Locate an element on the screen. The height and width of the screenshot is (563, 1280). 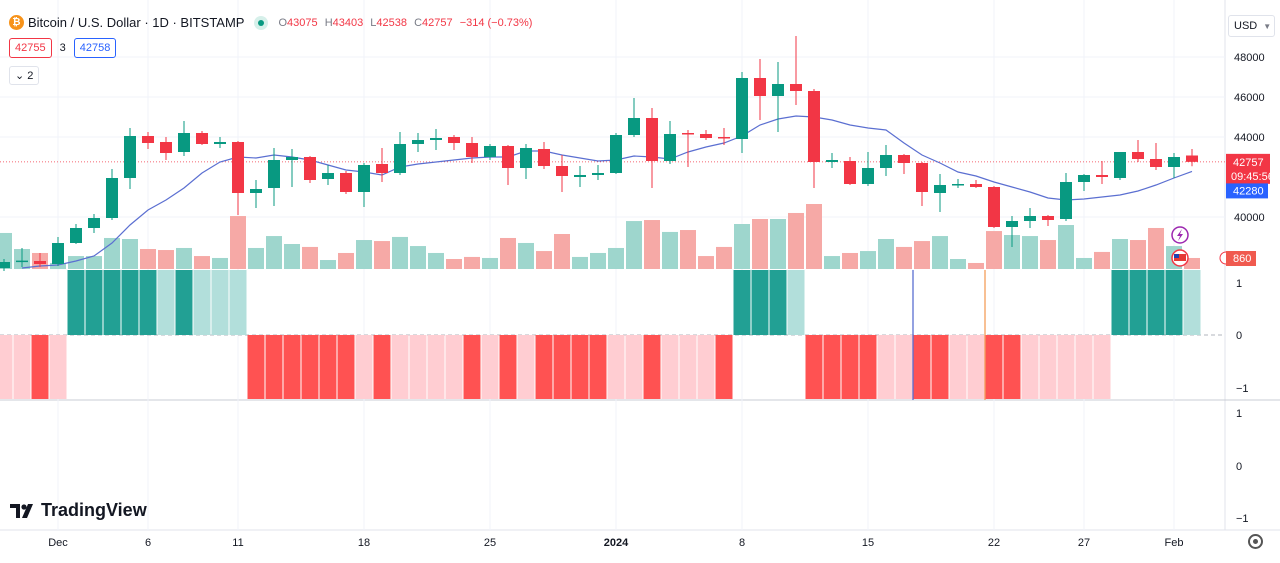
pane2-tick: −1 is located at coordinates (1242, 519).